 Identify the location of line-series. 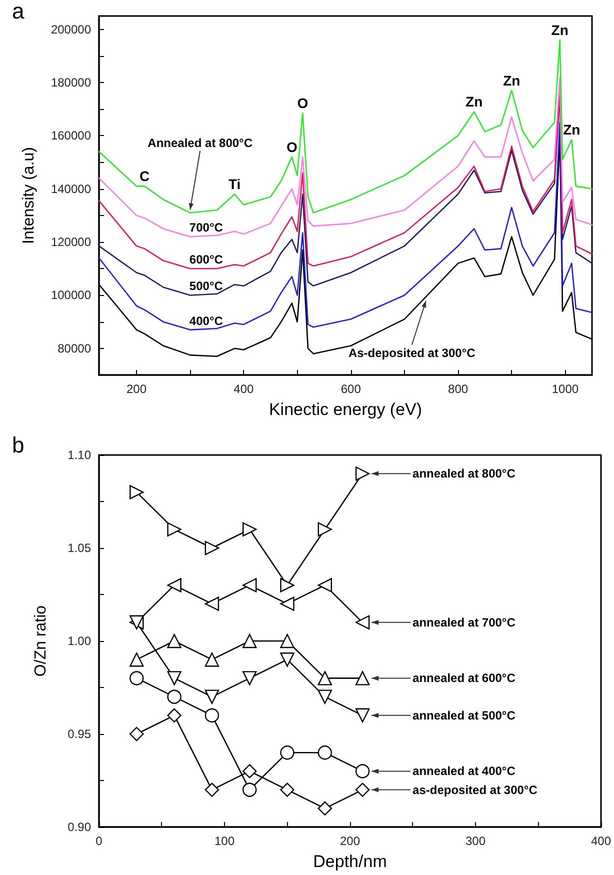
(345, 157).